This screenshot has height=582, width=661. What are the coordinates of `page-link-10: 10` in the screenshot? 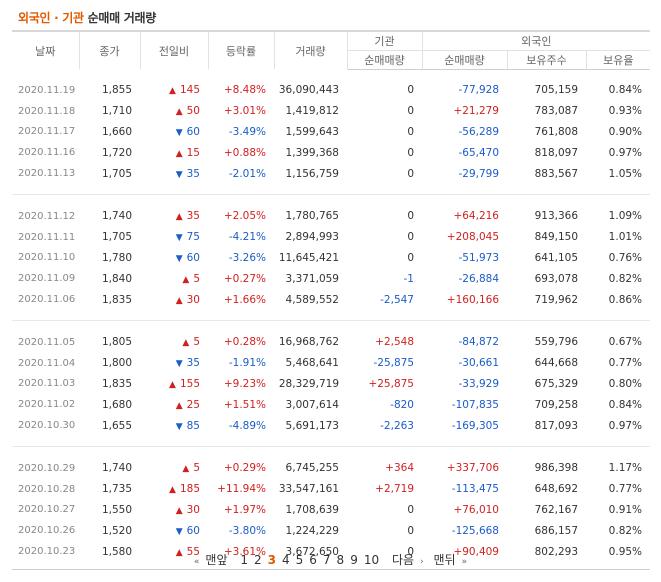 It's located at (371, 560).